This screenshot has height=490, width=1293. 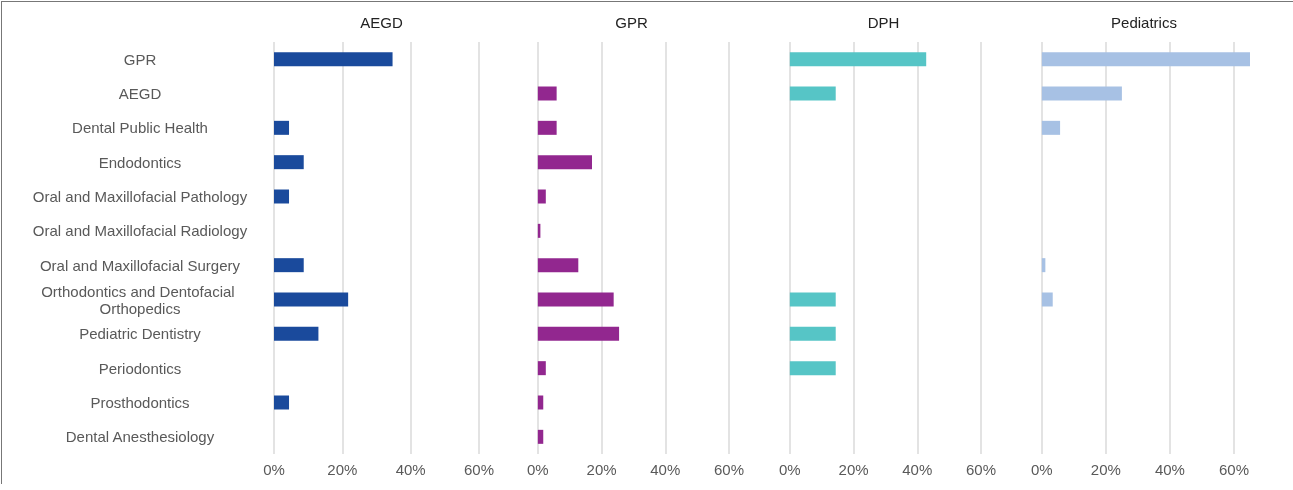 What do you see at coordinates (140, 334) in the screenshot?
I see `y-tick-label: Pediatric Dentistry` at bounding box center [140, 334].